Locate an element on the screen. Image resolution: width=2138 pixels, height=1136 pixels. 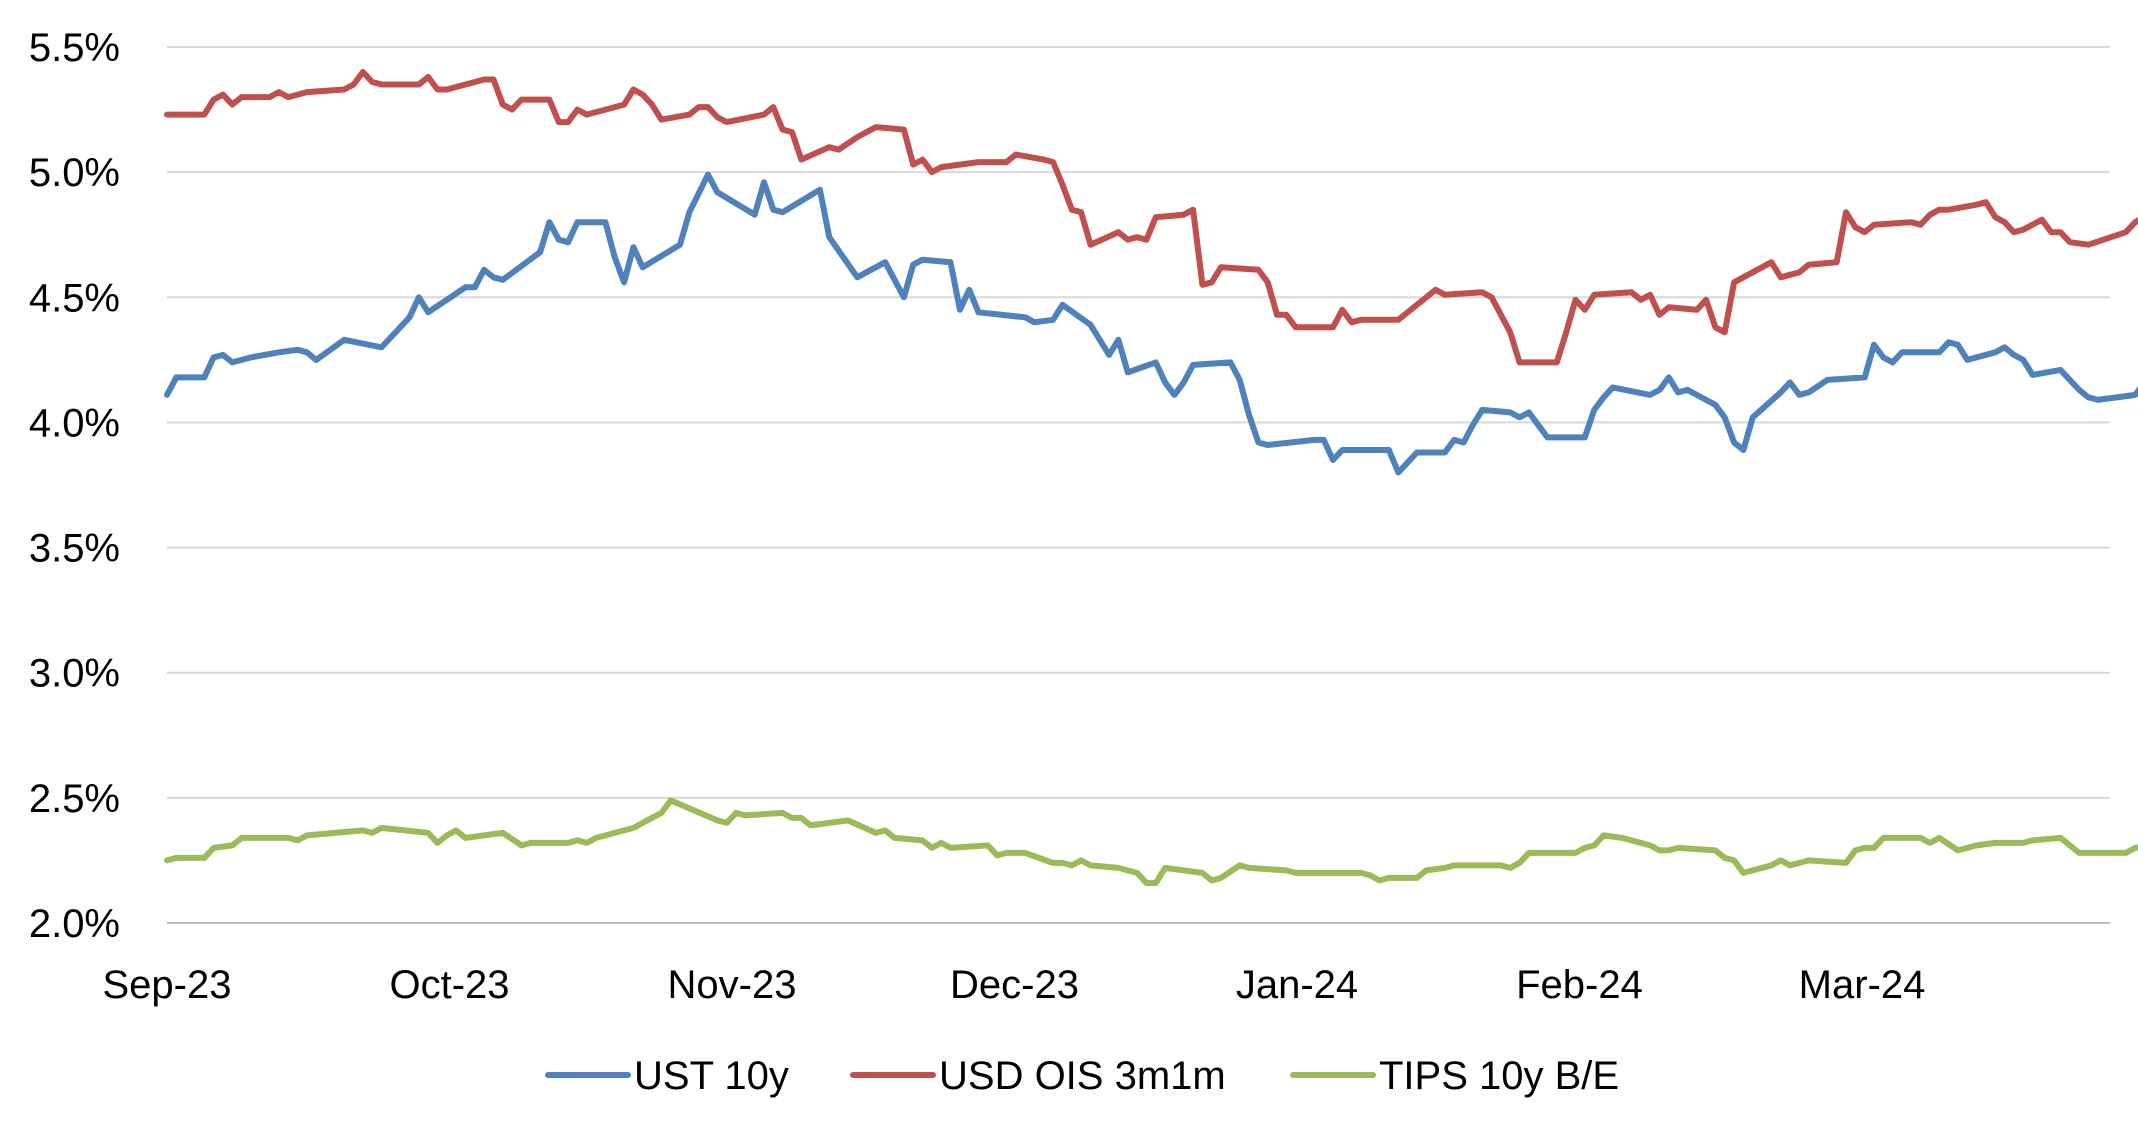
y-tick-label: 2.5% is located at coordinates (74, 799).